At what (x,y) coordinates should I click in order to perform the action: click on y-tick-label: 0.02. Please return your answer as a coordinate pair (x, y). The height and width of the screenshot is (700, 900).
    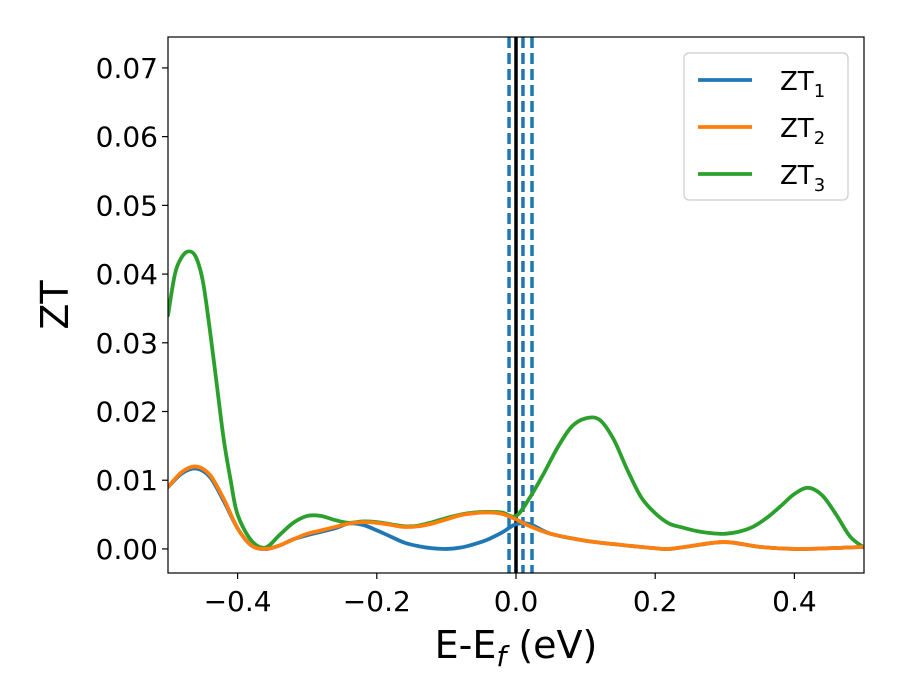
    Looking at the image, I should click on (127, 412).